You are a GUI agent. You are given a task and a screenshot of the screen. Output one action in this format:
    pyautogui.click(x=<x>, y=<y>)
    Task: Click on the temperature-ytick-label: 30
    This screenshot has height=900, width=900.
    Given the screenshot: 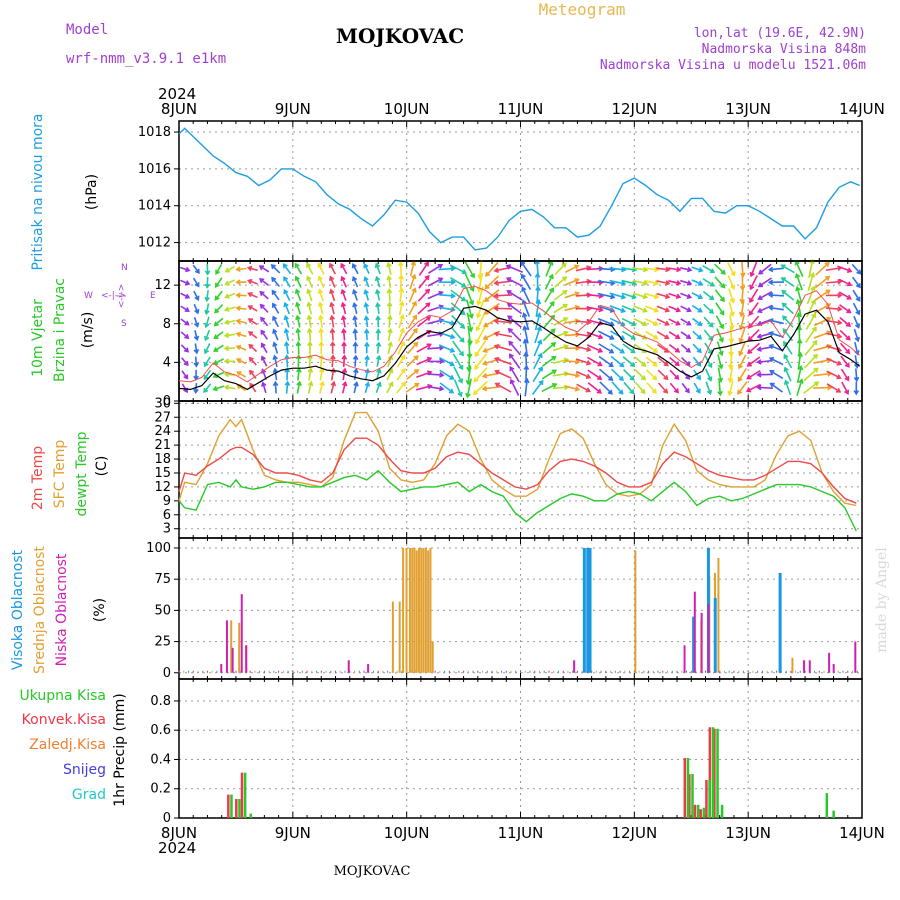 What is the action you would take?
    pyautogui.click(x=162, y=403)
    